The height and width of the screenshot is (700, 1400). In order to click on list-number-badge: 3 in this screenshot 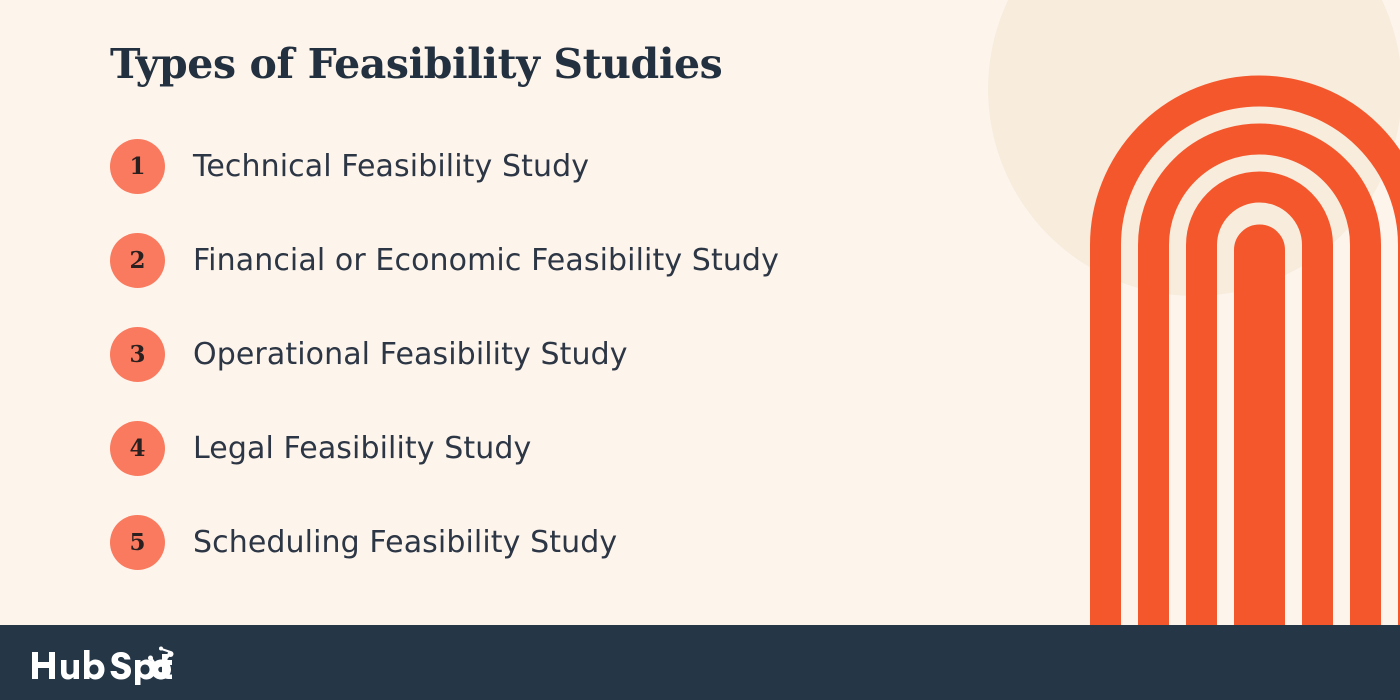, I will do `click(137, 354)`.